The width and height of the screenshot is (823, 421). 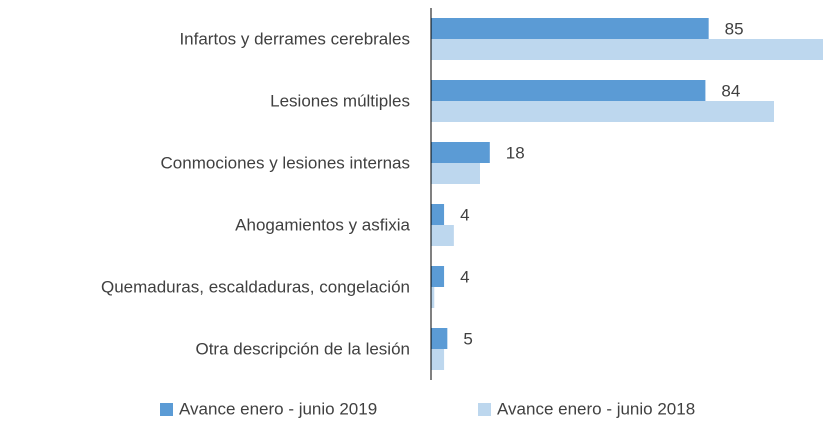 What do you see at coordinates (255, 286) in the screenshot?
I see `category-label: Quemaduras, escaldaduras, congelación` at bounding box center [255, 286].